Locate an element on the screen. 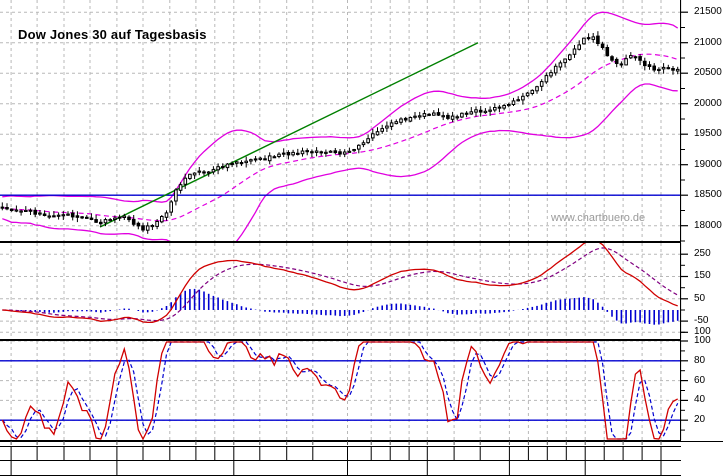 Image resolution: width=723 pixels, height=476 pixels. axis-tick-label: 40 is located at coordinates (700, 400).